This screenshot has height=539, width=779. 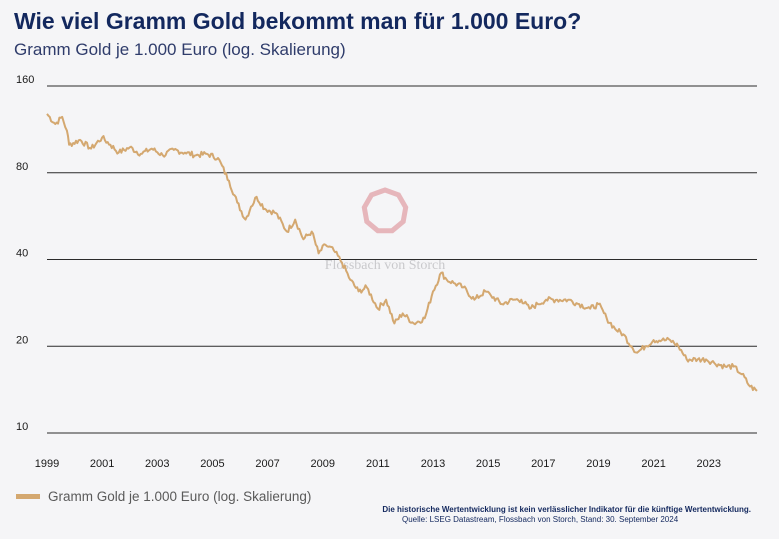 I want to click on x-tick-label: 2013, so click(x=433, y=464).